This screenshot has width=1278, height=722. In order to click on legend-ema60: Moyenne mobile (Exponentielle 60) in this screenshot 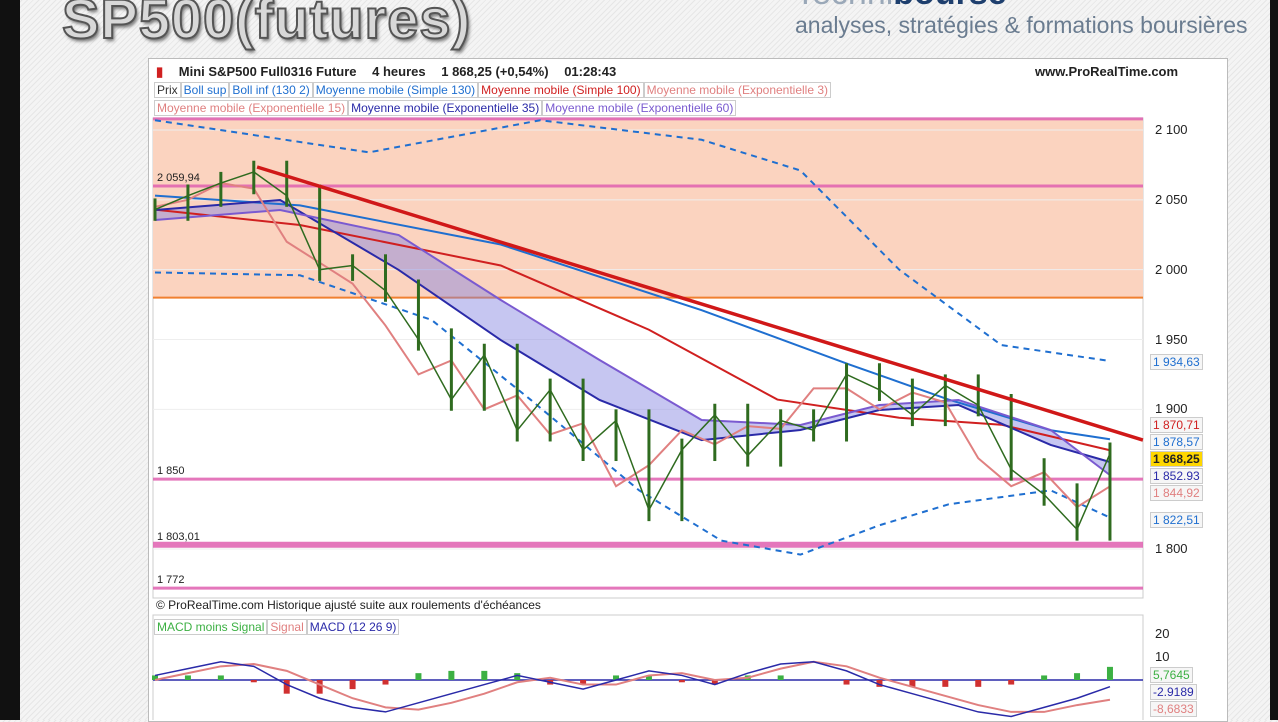, I will do `click(639, 108)`.